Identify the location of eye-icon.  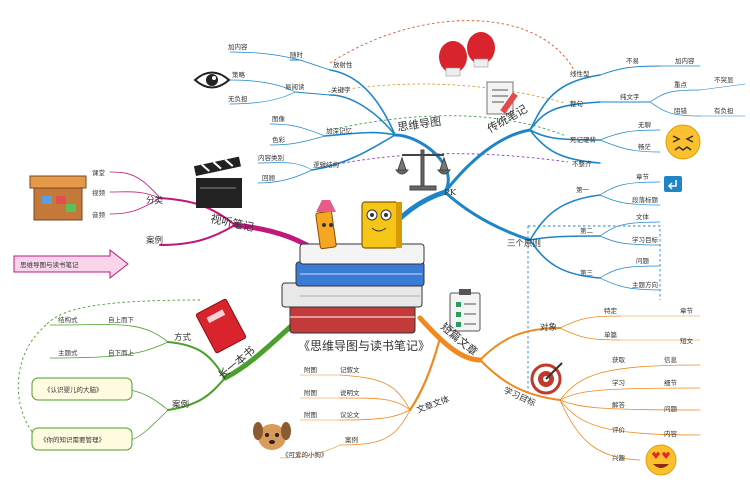
(212, 80).